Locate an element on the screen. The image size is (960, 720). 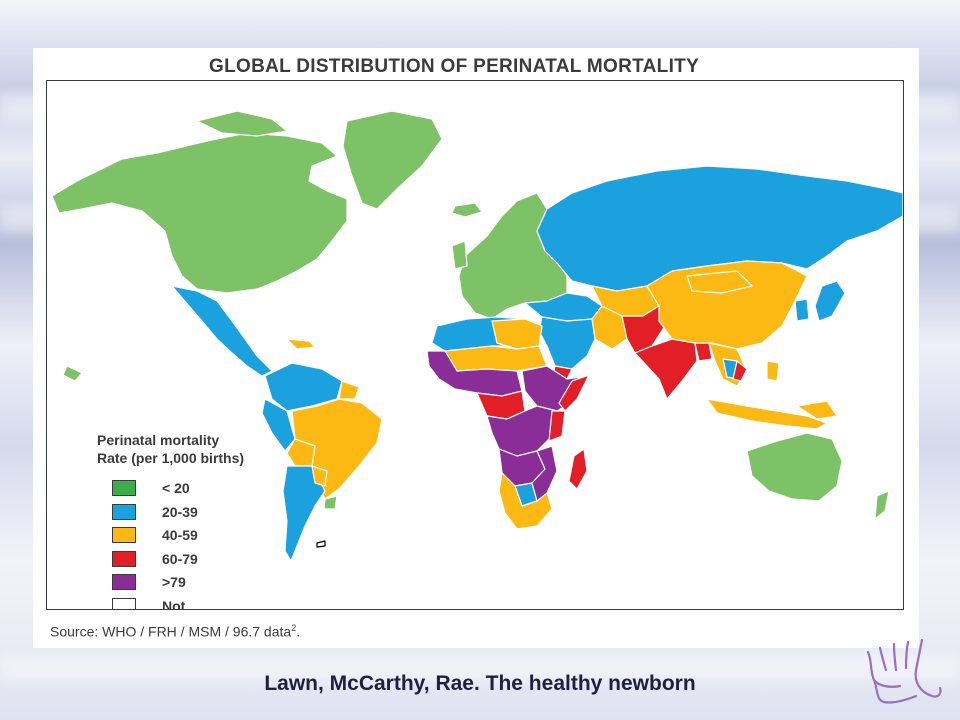
region-greenland is located at coordinates (392, 160).